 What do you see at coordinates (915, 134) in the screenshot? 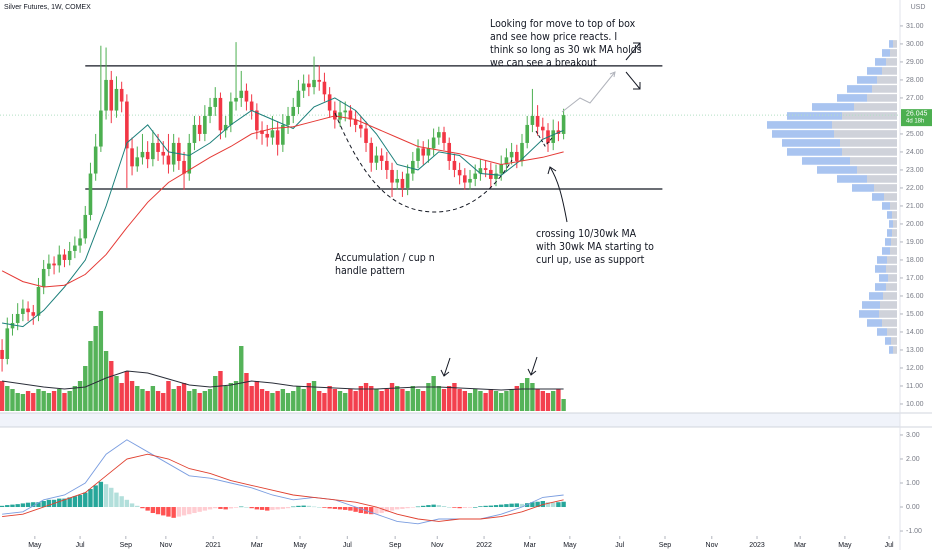
I see `y-tick-label: 25.00` at bounding box center [915, 134].